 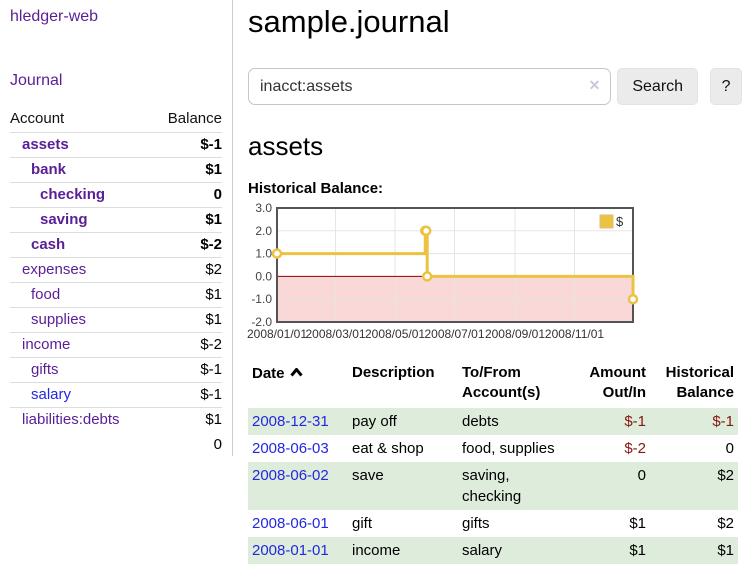 I want to click on transaction-accounts: salary, so click(x=482, y=550).